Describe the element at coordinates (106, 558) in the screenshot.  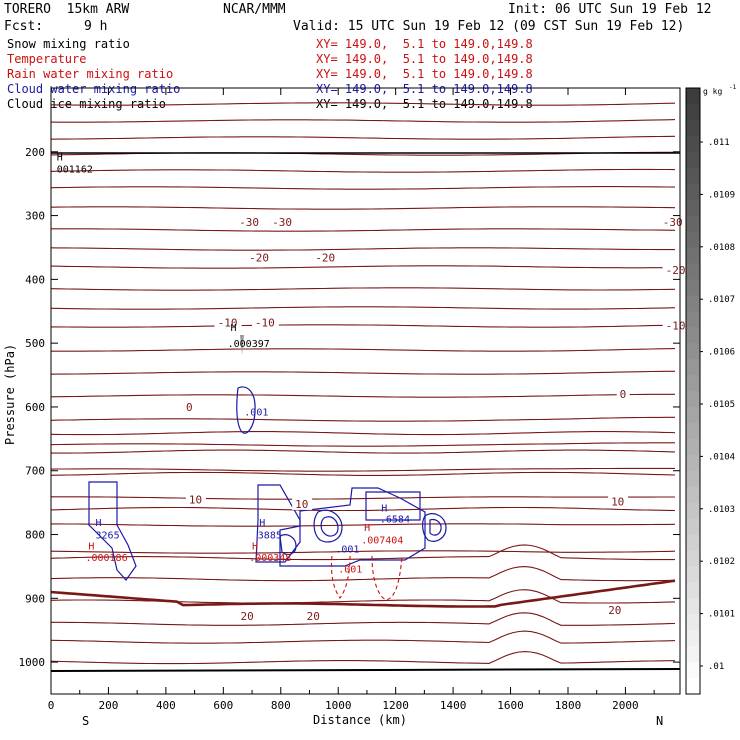
I see `extrema-label: .000186` at that location.